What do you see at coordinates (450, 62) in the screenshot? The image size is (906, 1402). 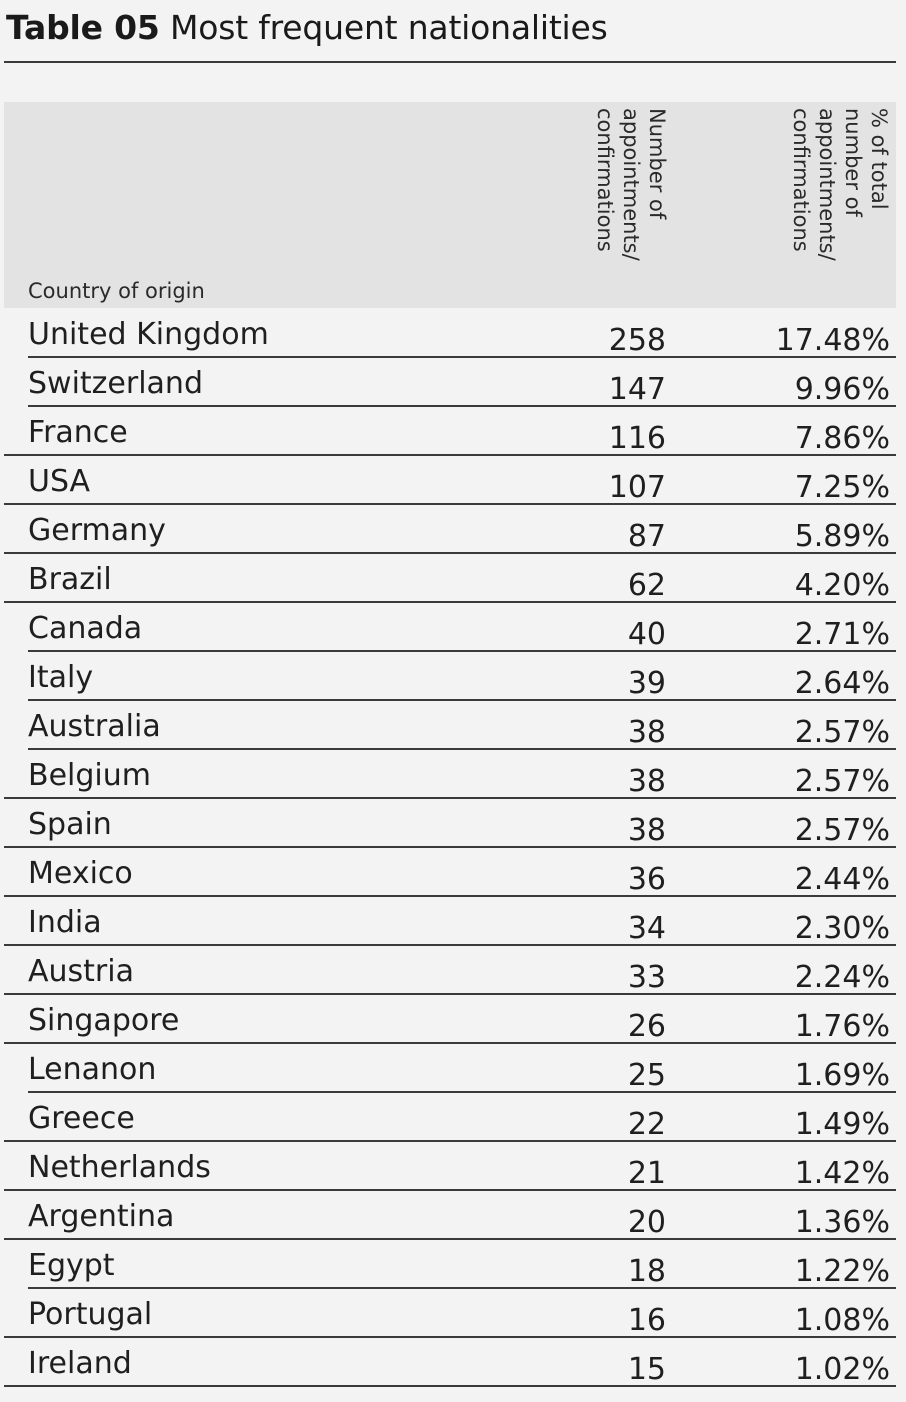 I see `title-divider` at bounding box center [450, 62].